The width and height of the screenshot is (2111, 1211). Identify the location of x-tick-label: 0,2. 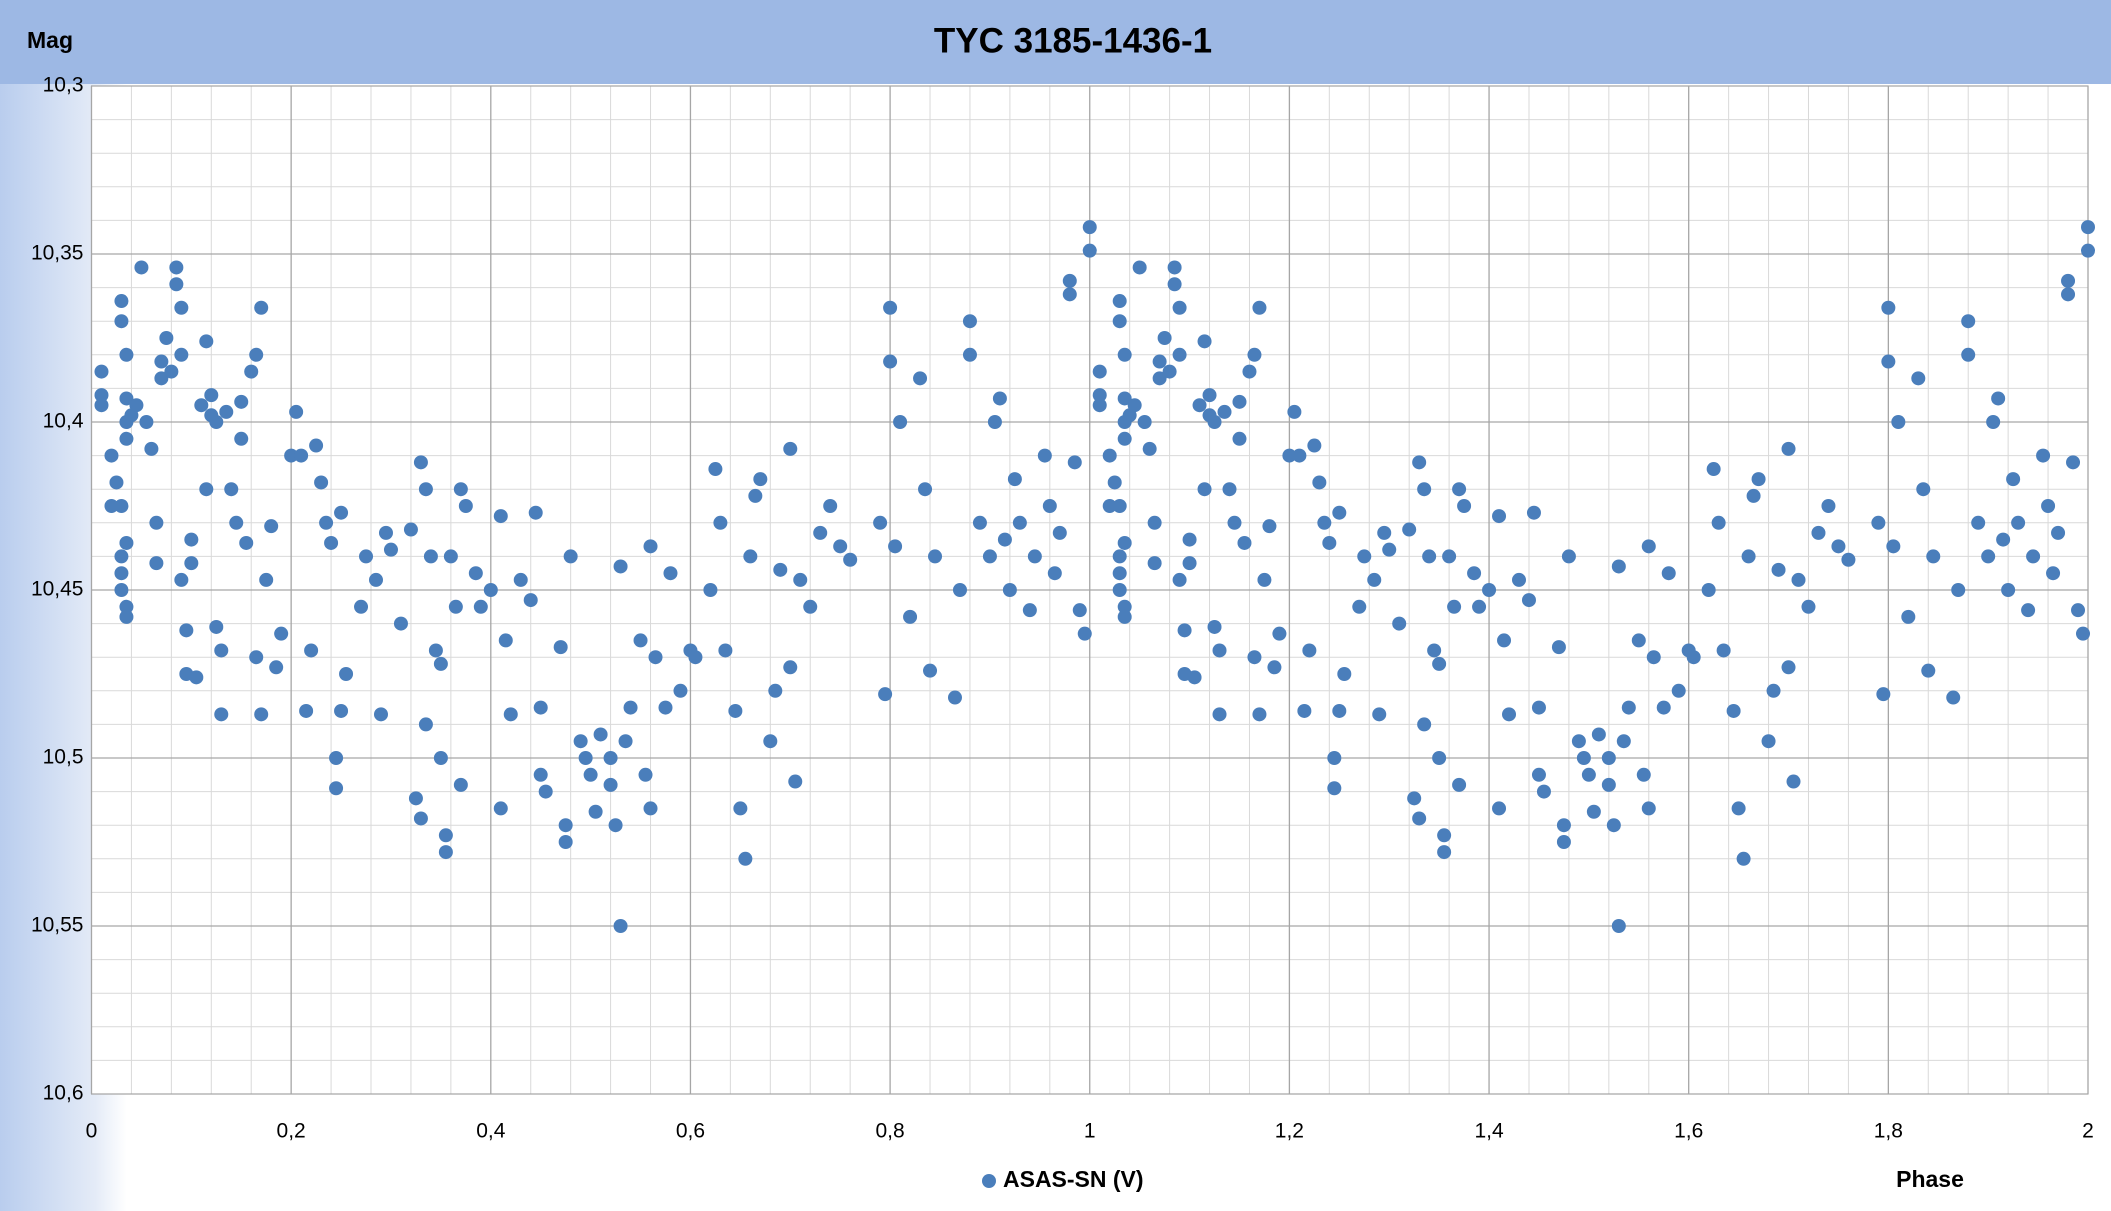
(291, 1131).